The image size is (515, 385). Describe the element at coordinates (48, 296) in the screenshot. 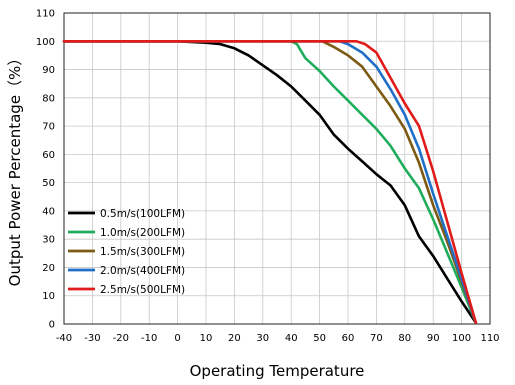

I see `y-tick-label: 10` at that location.